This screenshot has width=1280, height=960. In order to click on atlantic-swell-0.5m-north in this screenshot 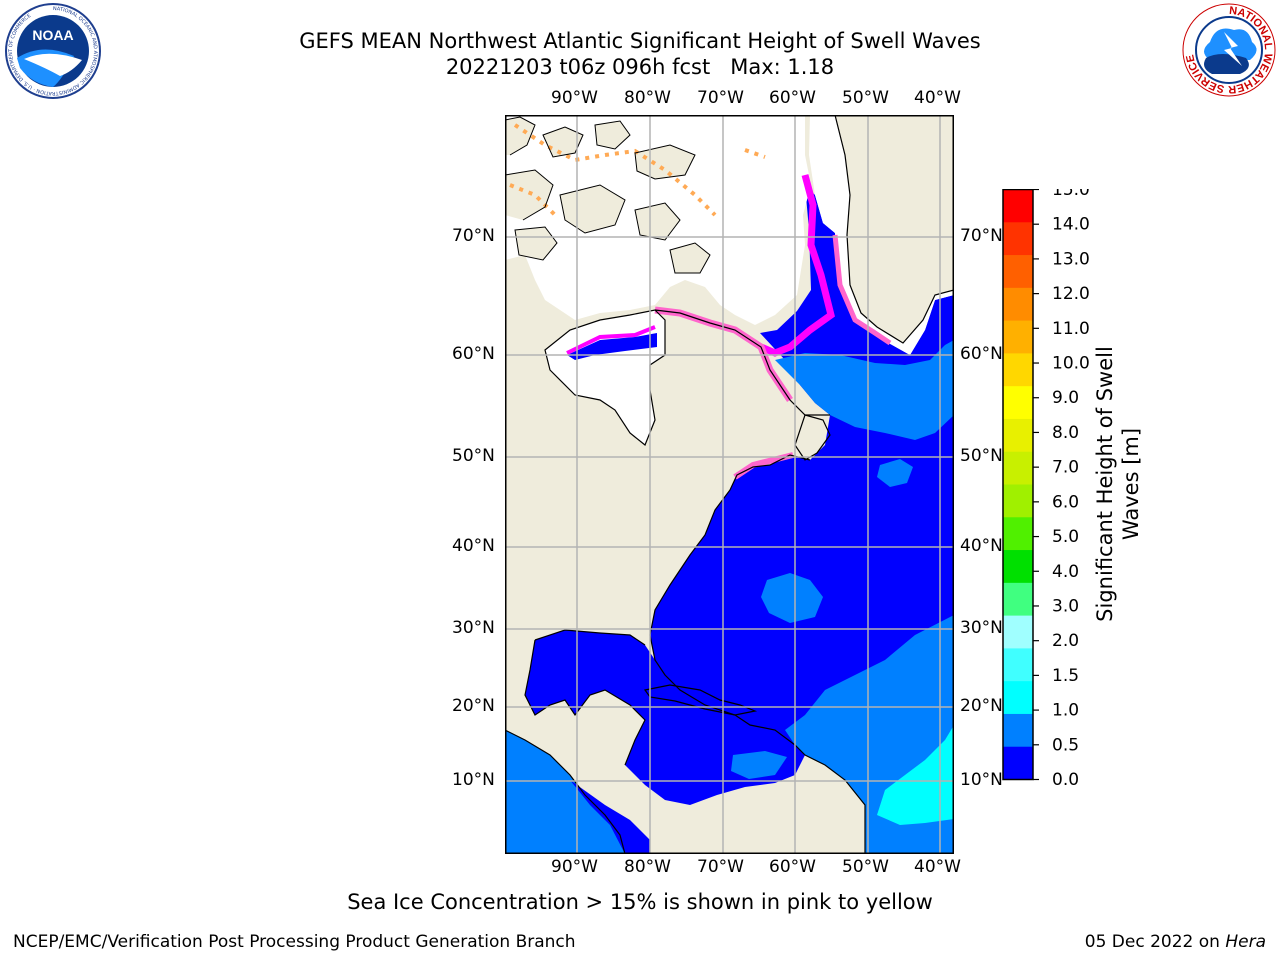, I will do `click(864, 390)`.